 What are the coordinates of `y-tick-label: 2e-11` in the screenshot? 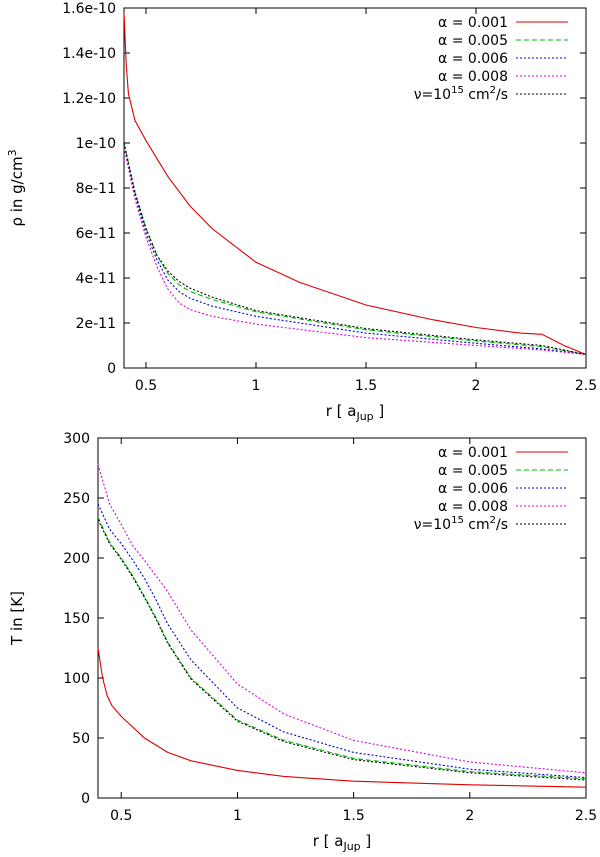 It's located at (96, 324).